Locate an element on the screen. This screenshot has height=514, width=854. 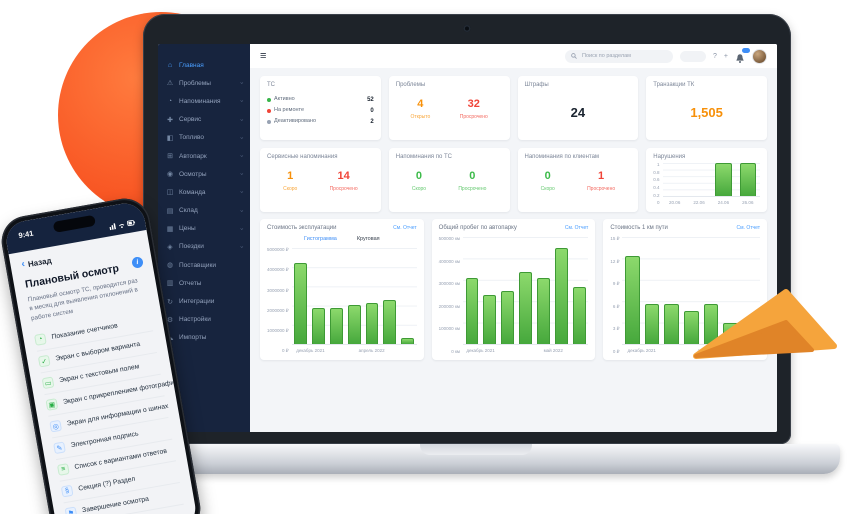
section-icon: § is located at coordinates (67, 491).